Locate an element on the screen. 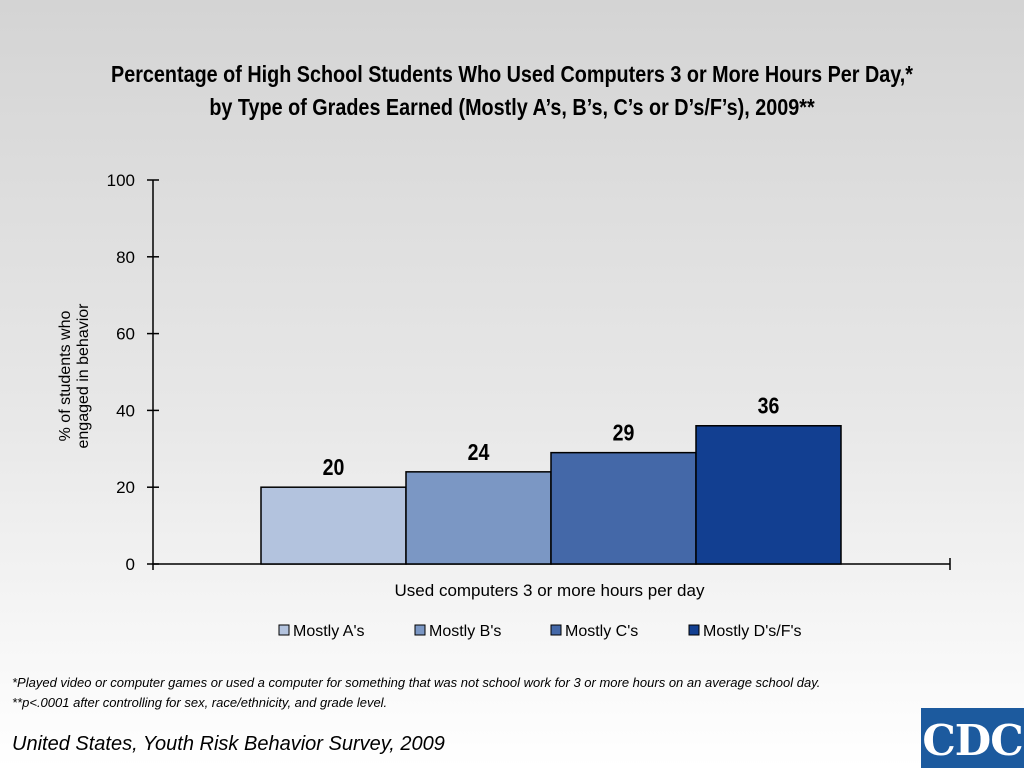 This screenshot has width=1024, height=768. cdc-logo: CDC is located at coordinates (972, 738).